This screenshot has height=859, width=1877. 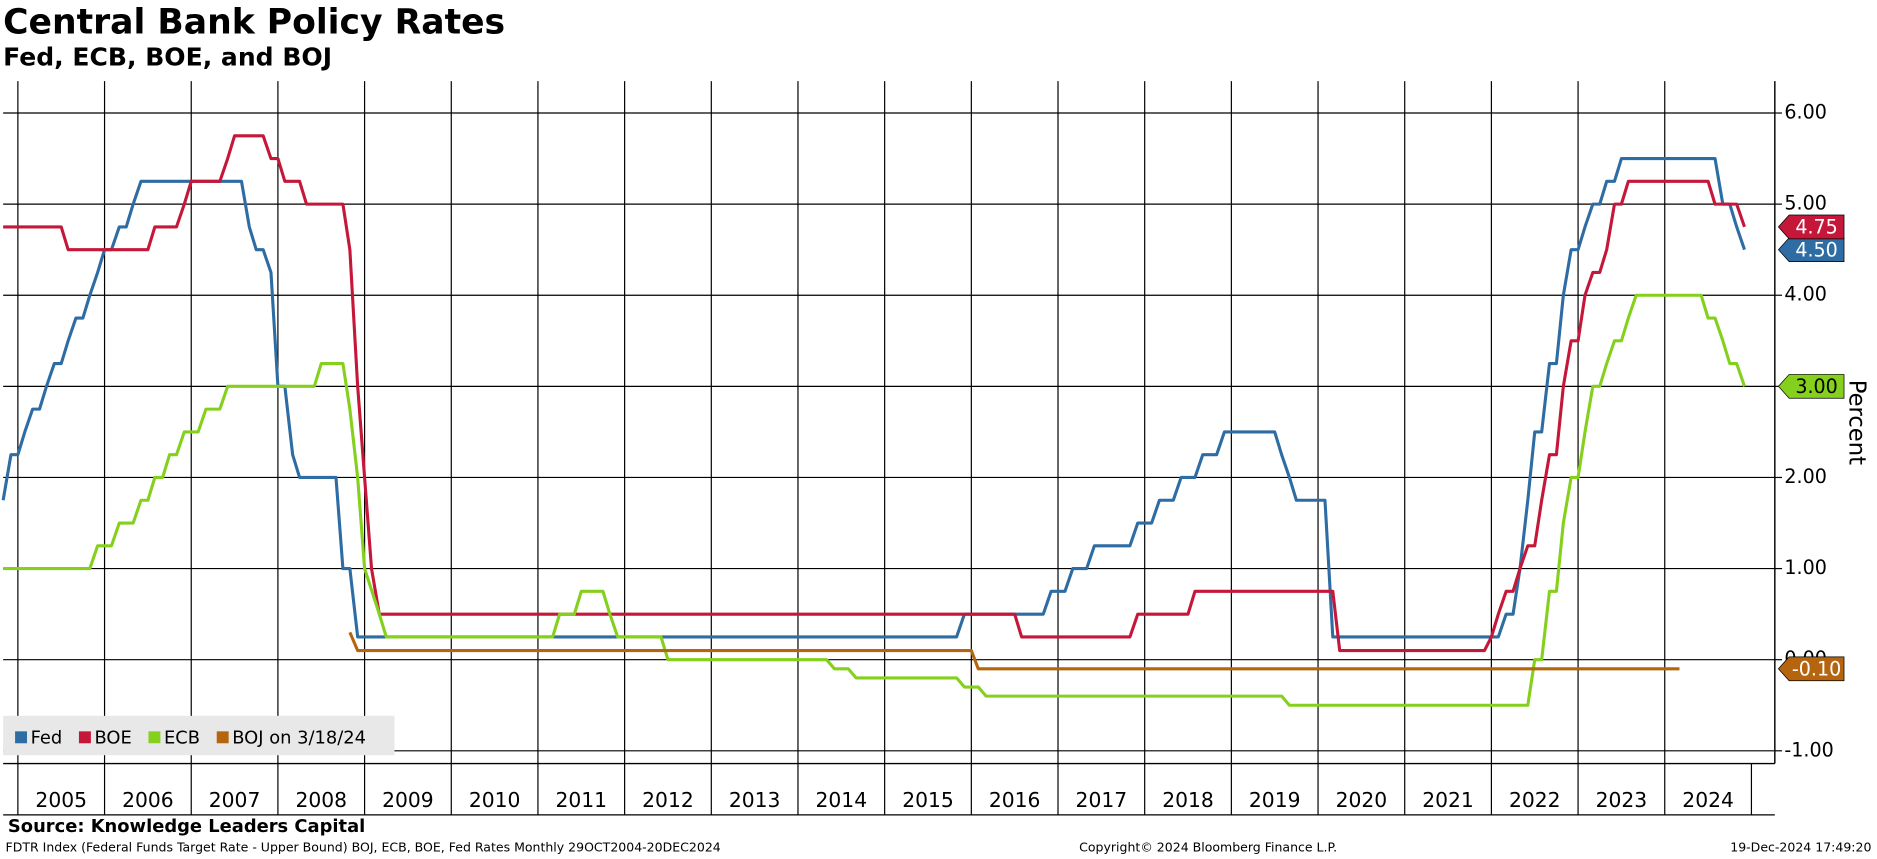 I want to click on x-tick-label: 2013, so click(x=755, y=800).